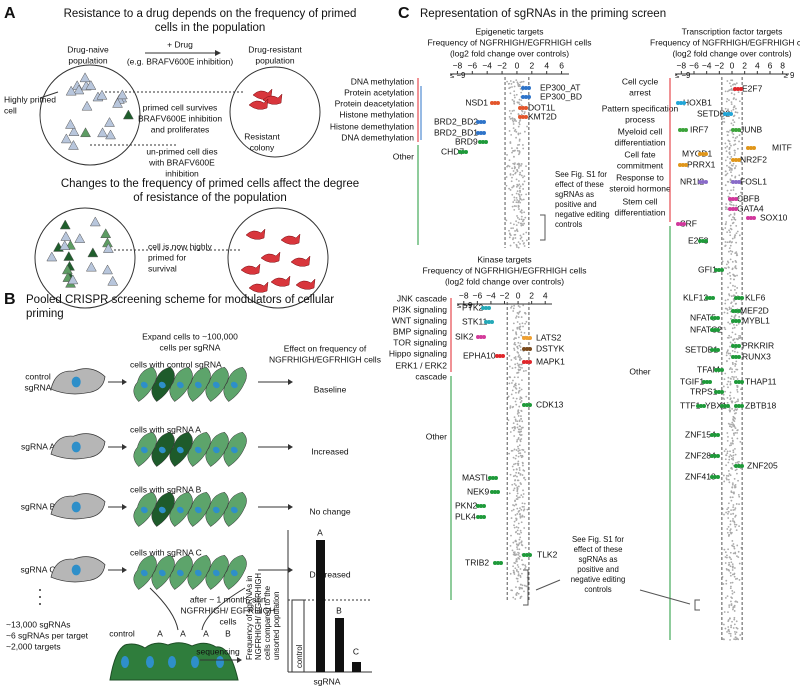  Describe the element at coordinates (598, 549) in the screenshot. I see `label: effect of these` at that location.